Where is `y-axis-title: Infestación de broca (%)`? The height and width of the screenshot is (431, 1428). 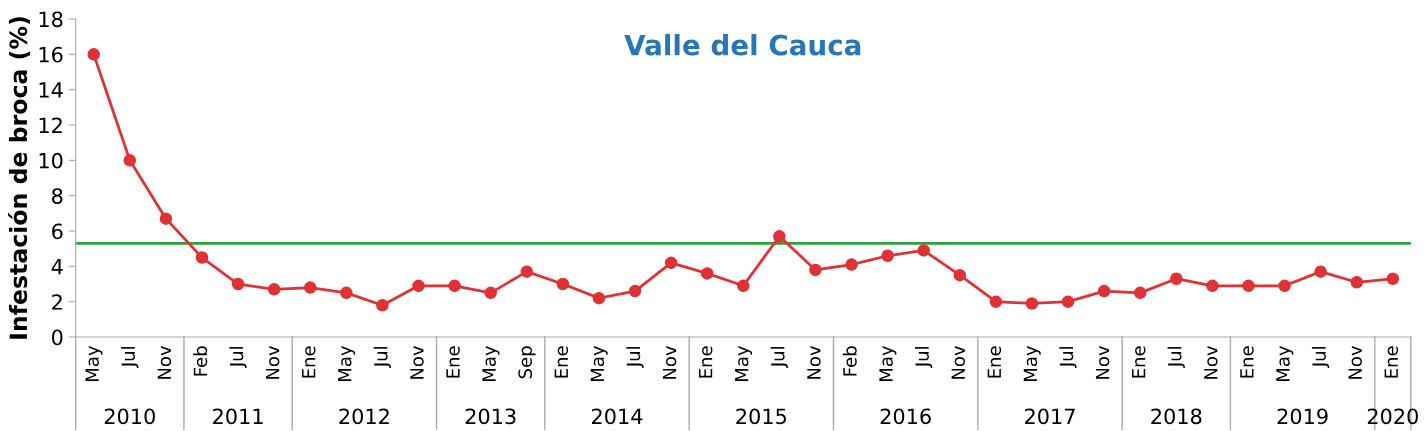 y-axis-title: Infestación de broca (%) is located at coordinates (19, 178).